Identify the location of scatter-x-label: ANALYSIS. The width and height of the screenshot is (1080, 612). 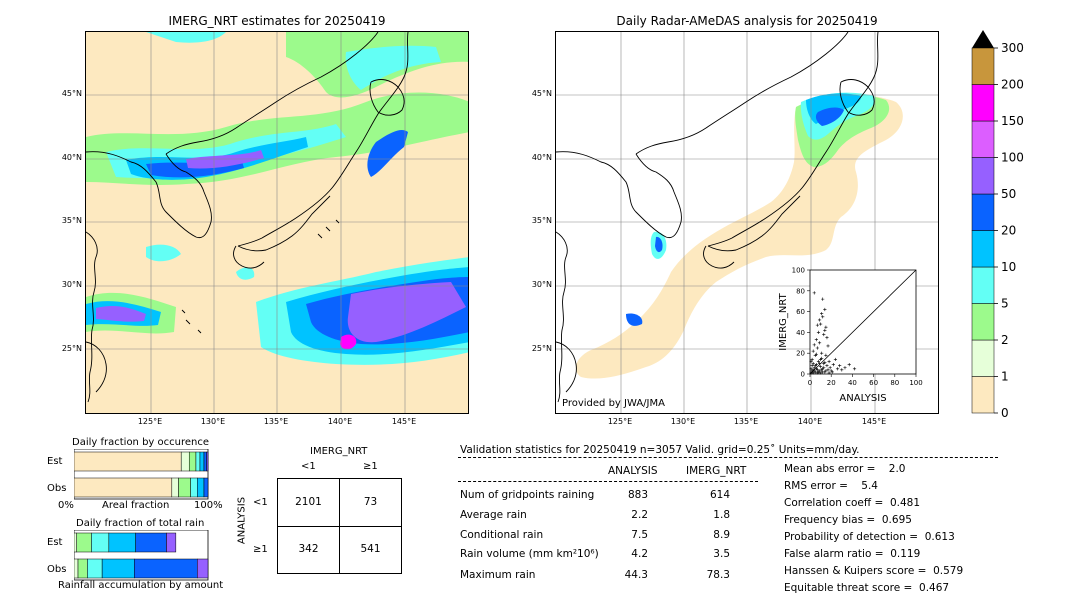
(862, 398).